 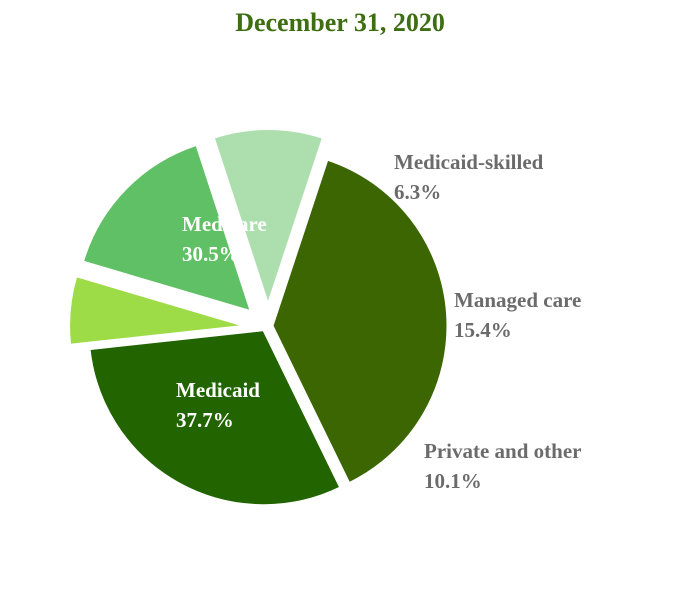 What do you see at coordinates (502, 451) in the screenshot?
I see `slice-label-private-and-other: Private and other` at bounding box center [502, 451].